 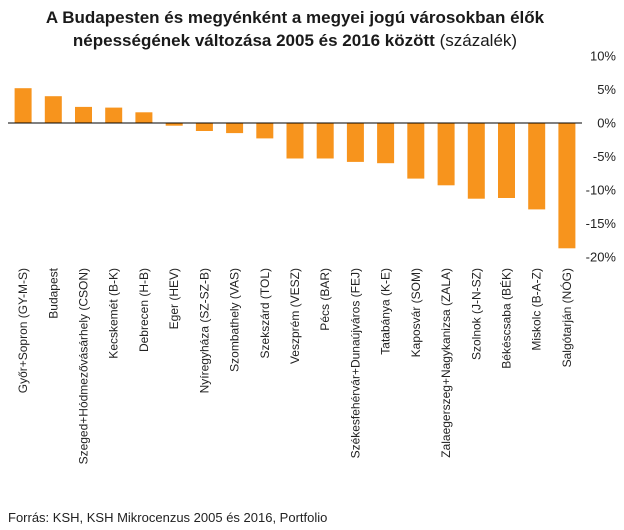 What do you see at coordinates (601, 190) in the screenshot?
I see `y-tick-label-5: -10%` at bounding box center [601, 190].